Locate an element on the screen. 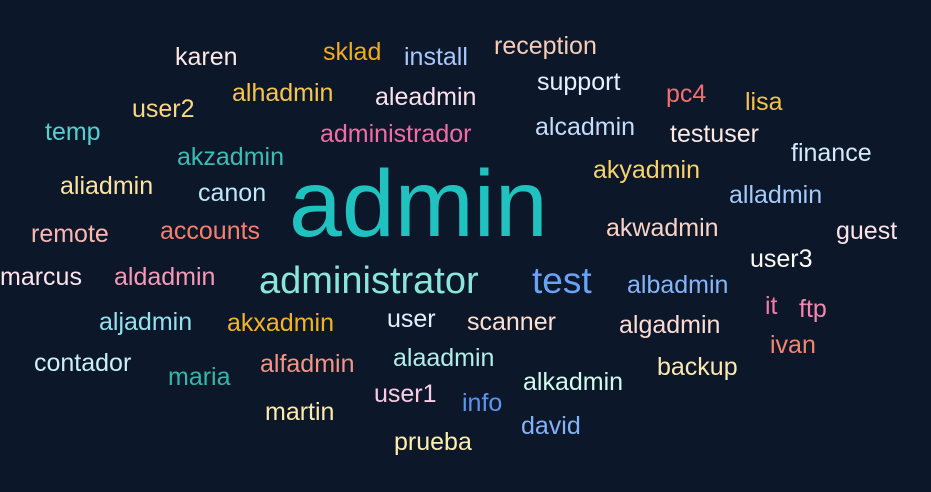 The width and height of the screenshot is (931, 492). word-algadmin: algadmin is located at coordinates (670, 325).